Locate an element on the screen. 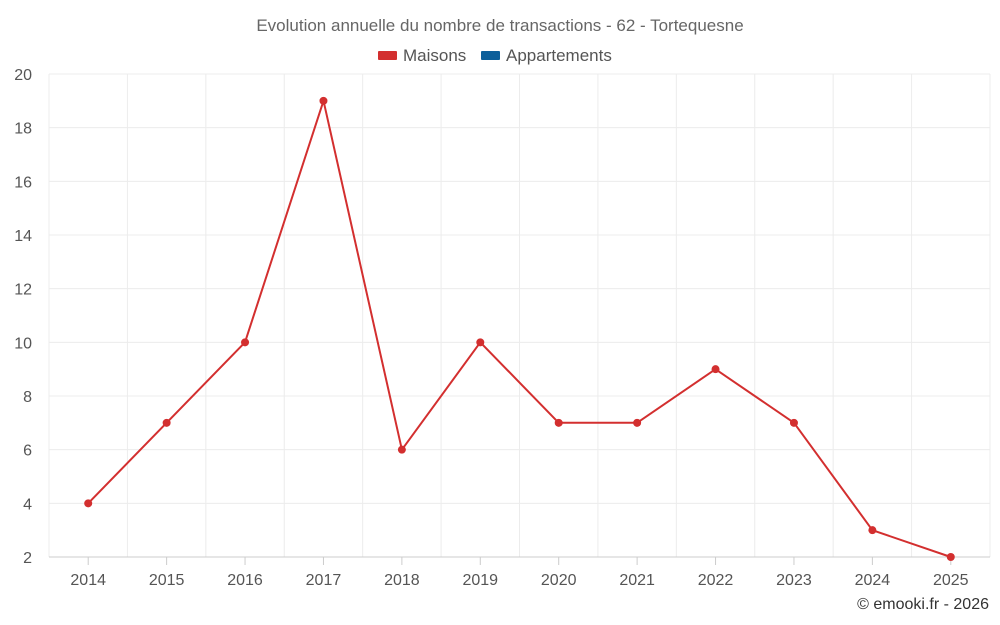 This screenshot has height=625, width=1000. x-tick-label: 2025 is located at coordinates (951, 580).